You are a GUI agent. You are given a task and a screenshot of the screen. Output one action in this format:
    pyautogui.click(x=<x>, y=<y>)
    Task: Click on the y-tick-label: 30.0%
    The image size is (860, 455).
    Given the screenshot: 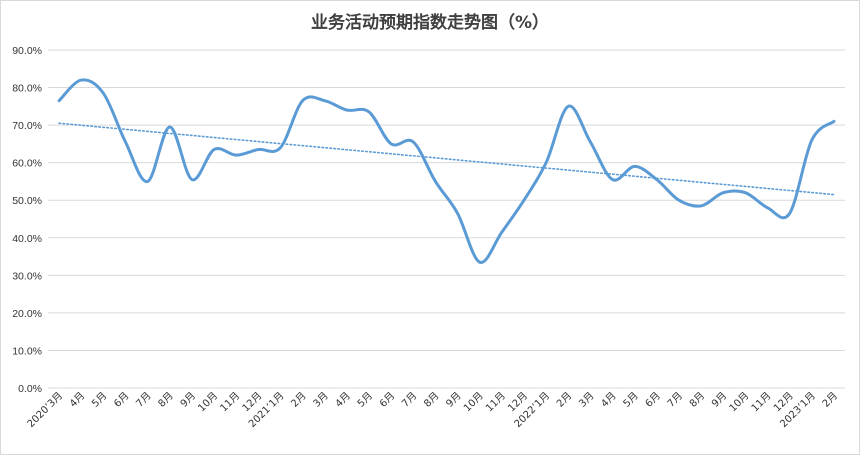 What is the action you would take?
    pyautogui.click(x=27, y=276)
    